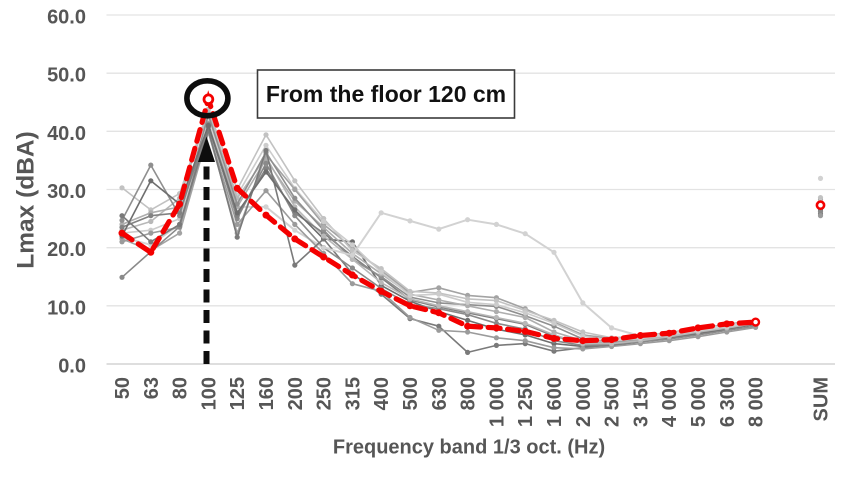  Describe the element at coordinates (670, 402) in the screenshot. I see `svg-text: 4 000` at that location.